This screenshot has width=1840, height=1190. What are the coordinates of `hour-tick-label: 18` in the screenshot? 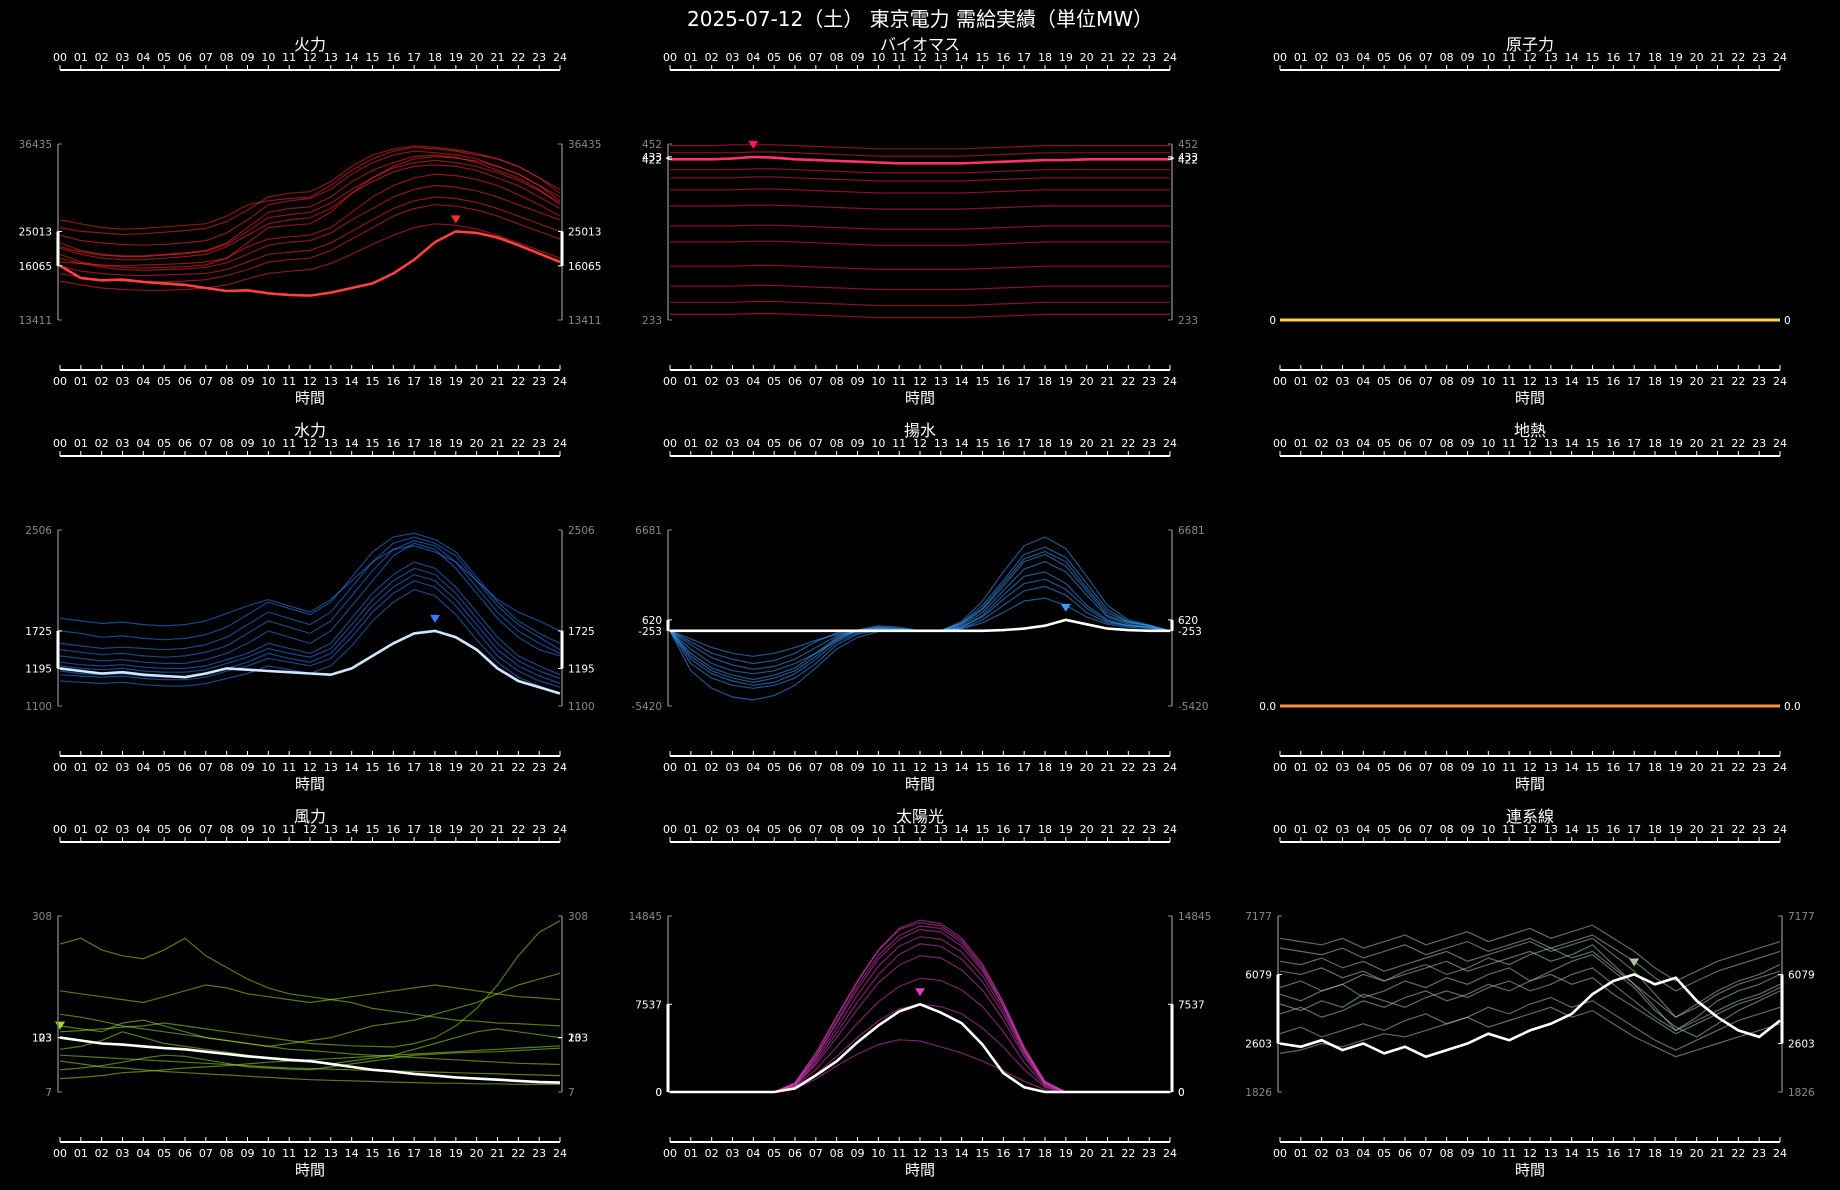 It's located at (1655, 57).